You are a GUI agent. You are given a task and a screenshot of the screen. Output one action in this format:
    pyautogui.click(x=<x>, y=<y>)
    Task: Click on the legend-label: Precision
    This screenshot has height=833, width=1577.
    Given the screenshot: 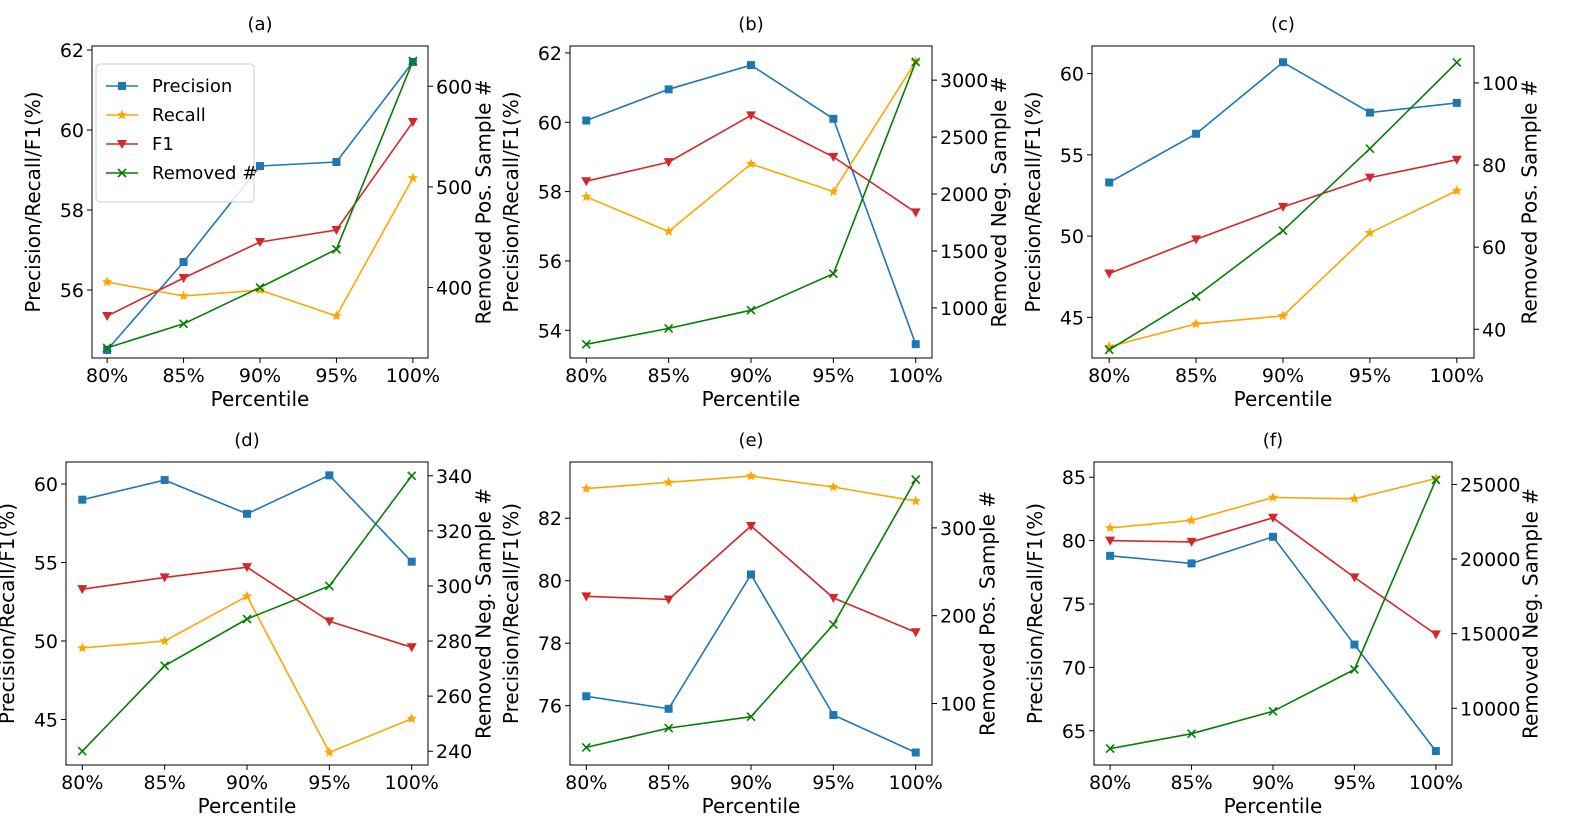 What is the action you would take?
    pyautogui.click(x=192, y=86)
    